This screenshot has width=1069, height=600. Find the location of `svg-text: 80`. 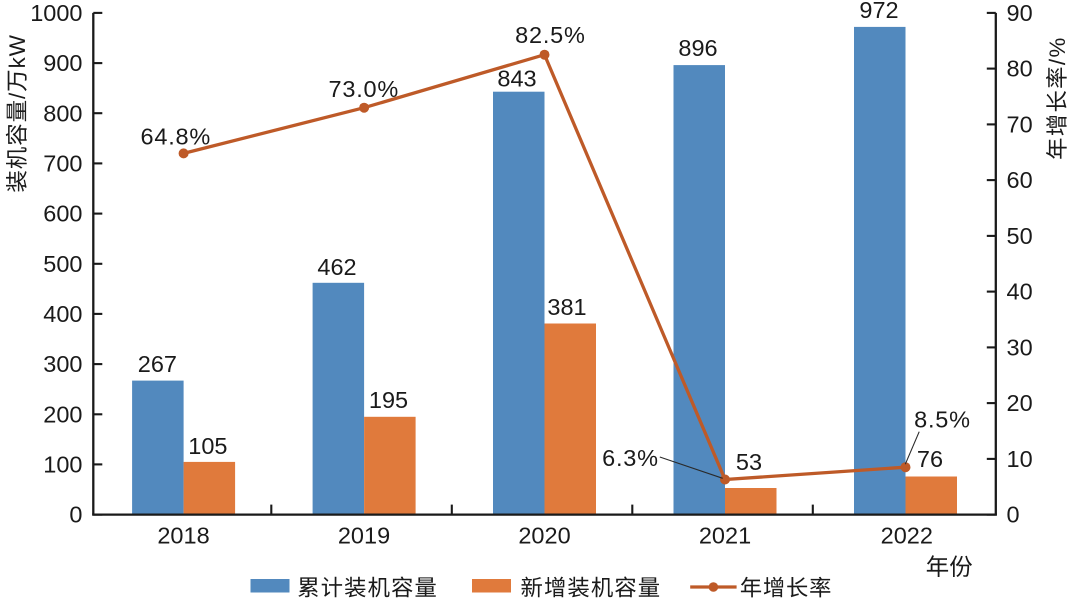

svg-text: 80 is located at coordinates (1020, 69).